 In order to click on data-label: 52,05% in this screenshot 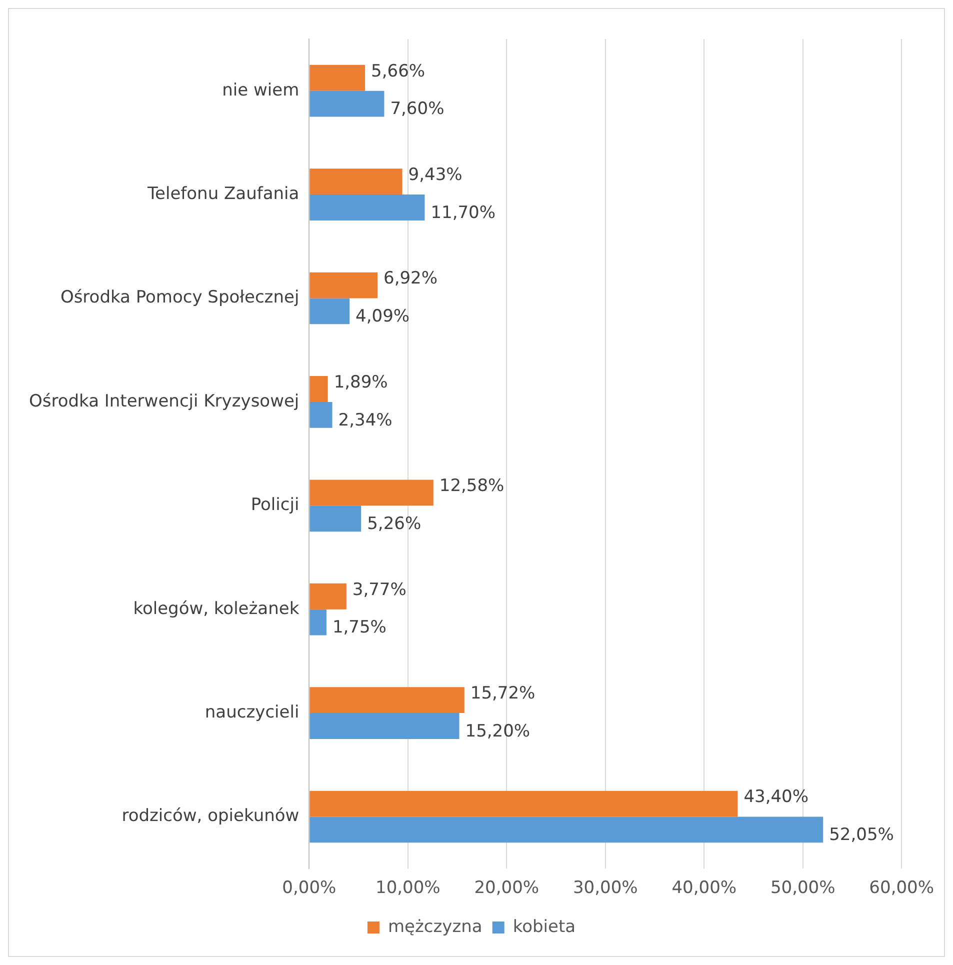, I will do `click(861, 835)`.